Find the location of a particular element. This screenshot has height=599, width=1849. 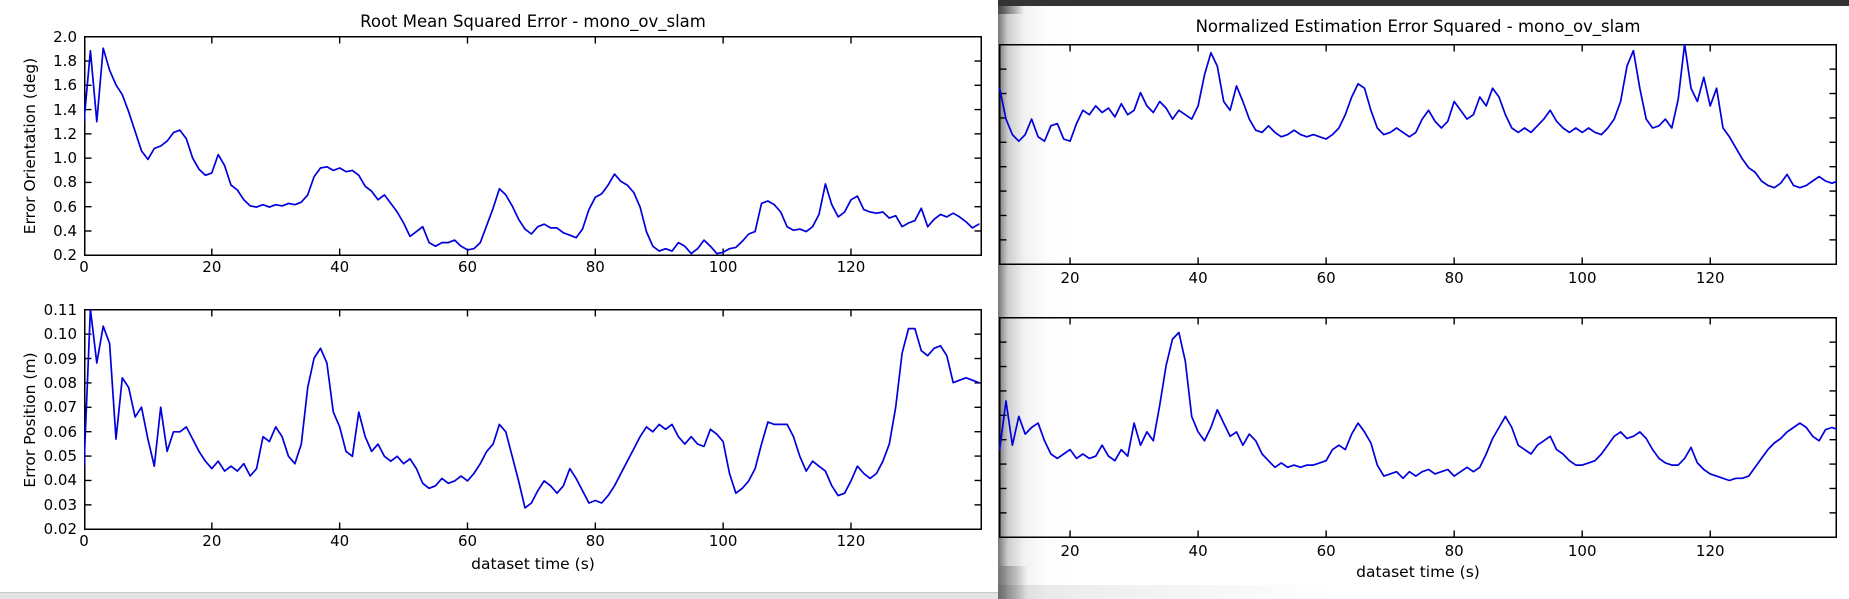

window-left-edge-shadow is located at coordinates (1038, 302).